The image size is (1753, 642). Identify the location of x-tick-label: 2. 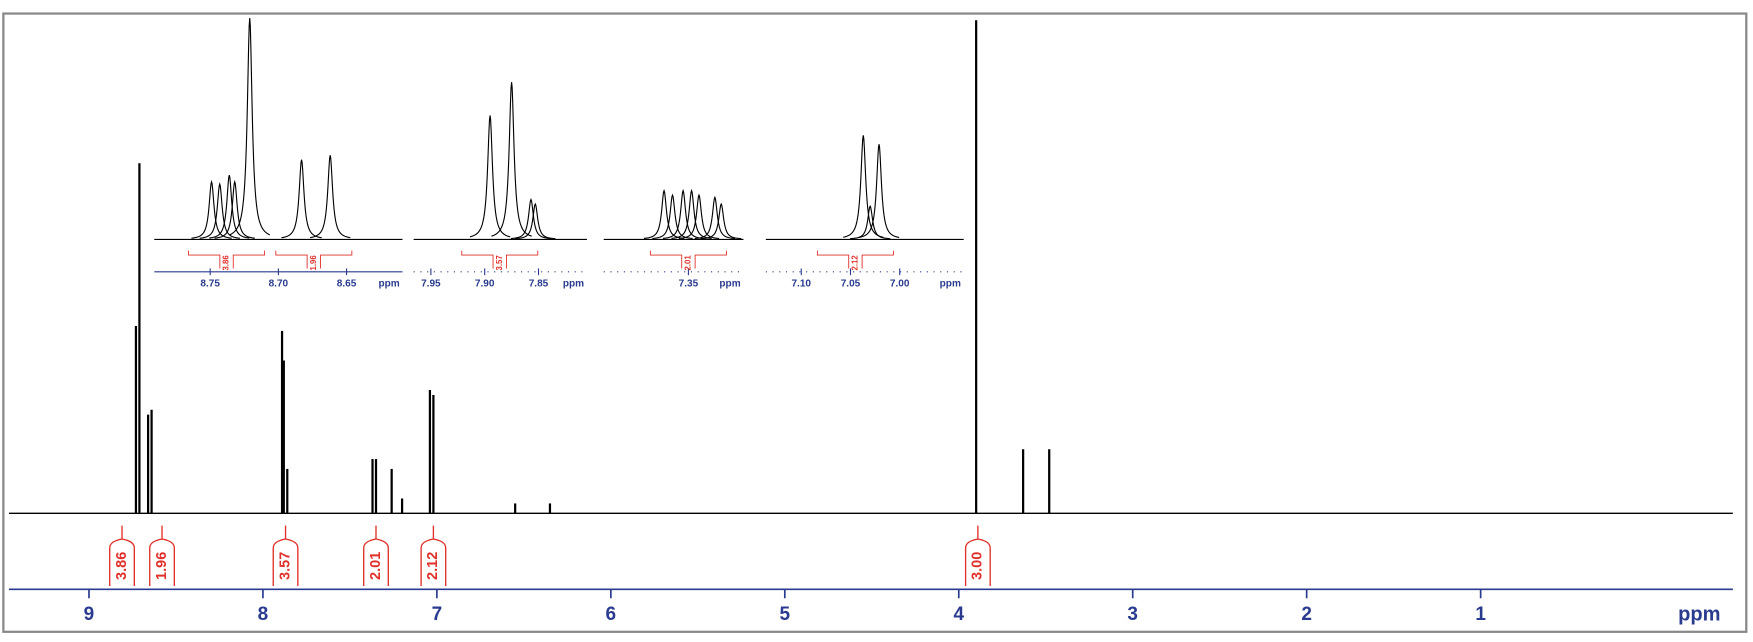
(1306, 614).